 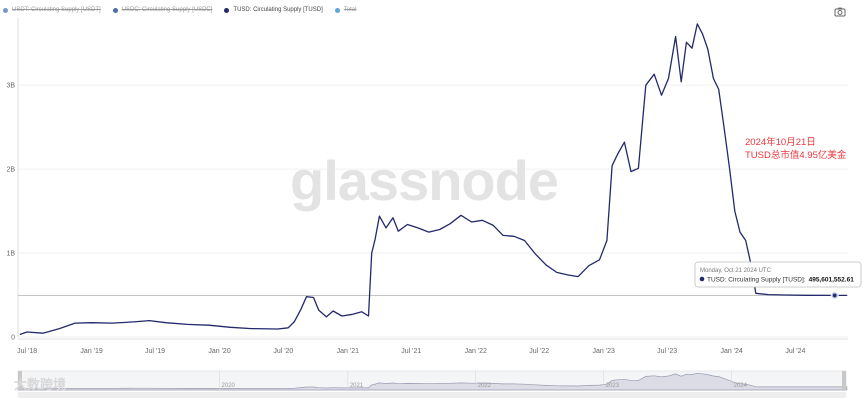 What do you see at coordinates (832, 280) in the screenshot?
I see `tooltip-value: 495,601,552.61` at bounding box center [832, 280].